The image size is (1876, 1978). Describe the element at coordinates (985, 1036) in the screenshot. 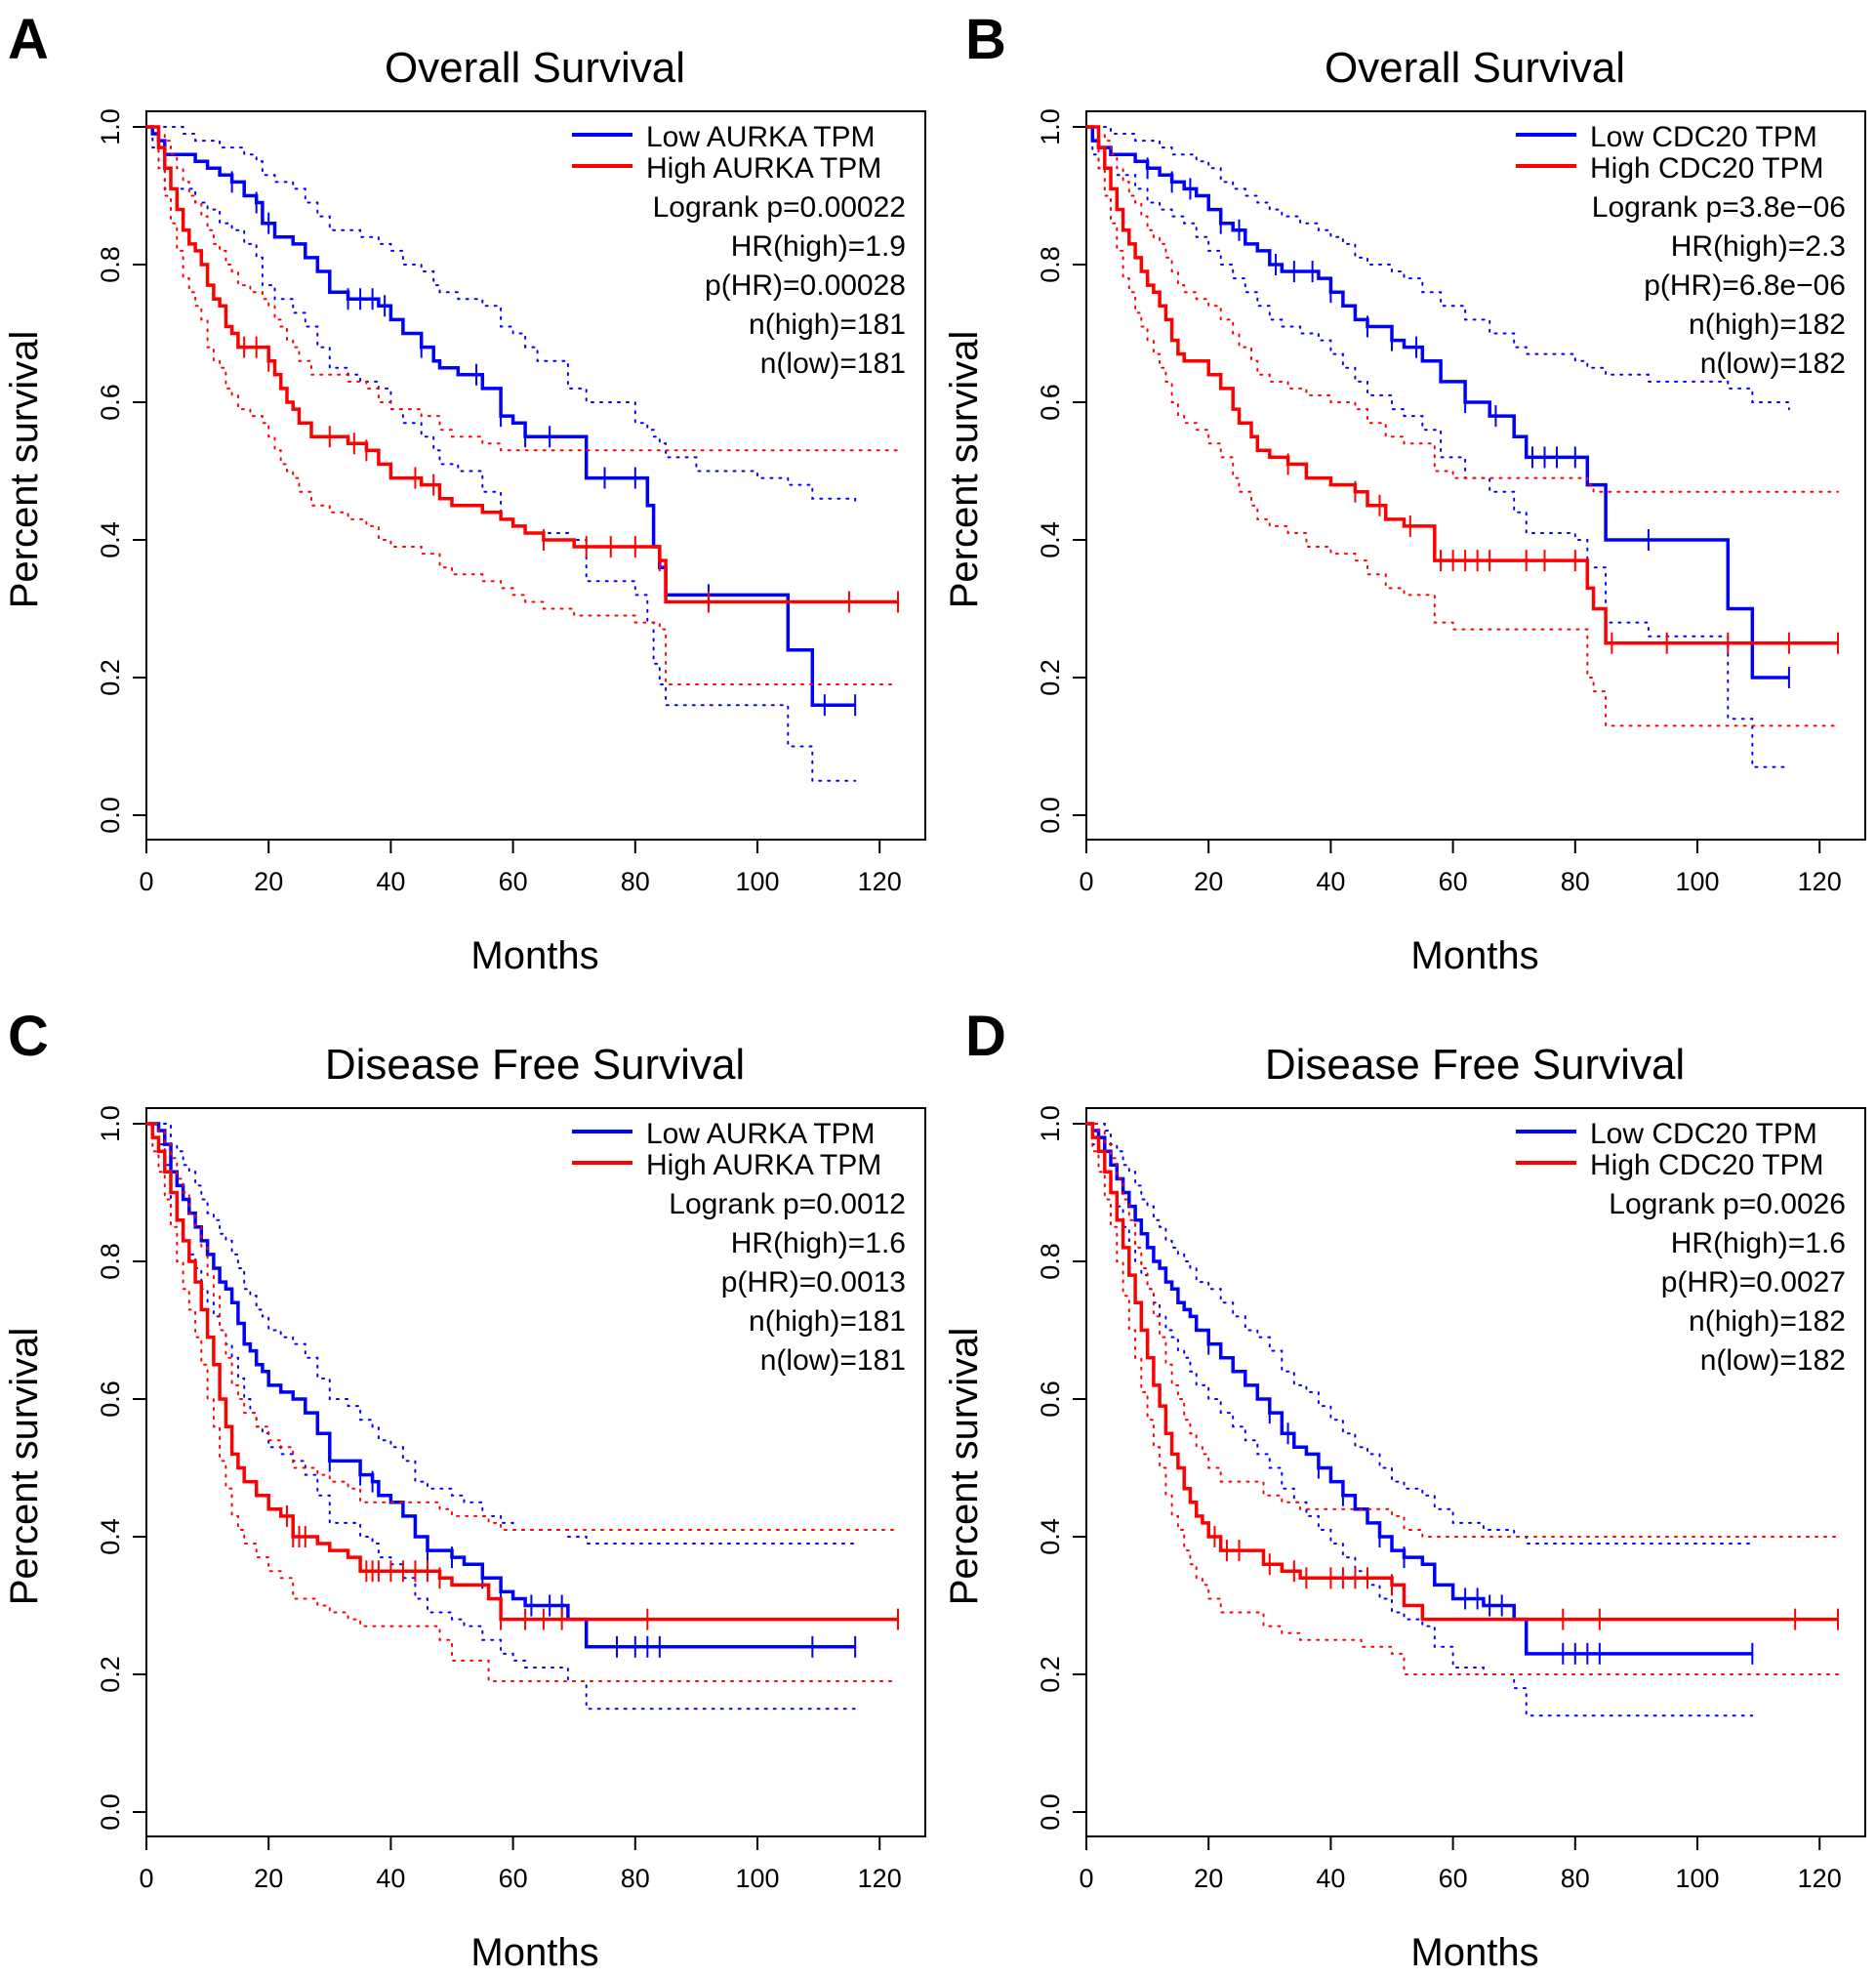

I see `panel-letter: D` at that location.